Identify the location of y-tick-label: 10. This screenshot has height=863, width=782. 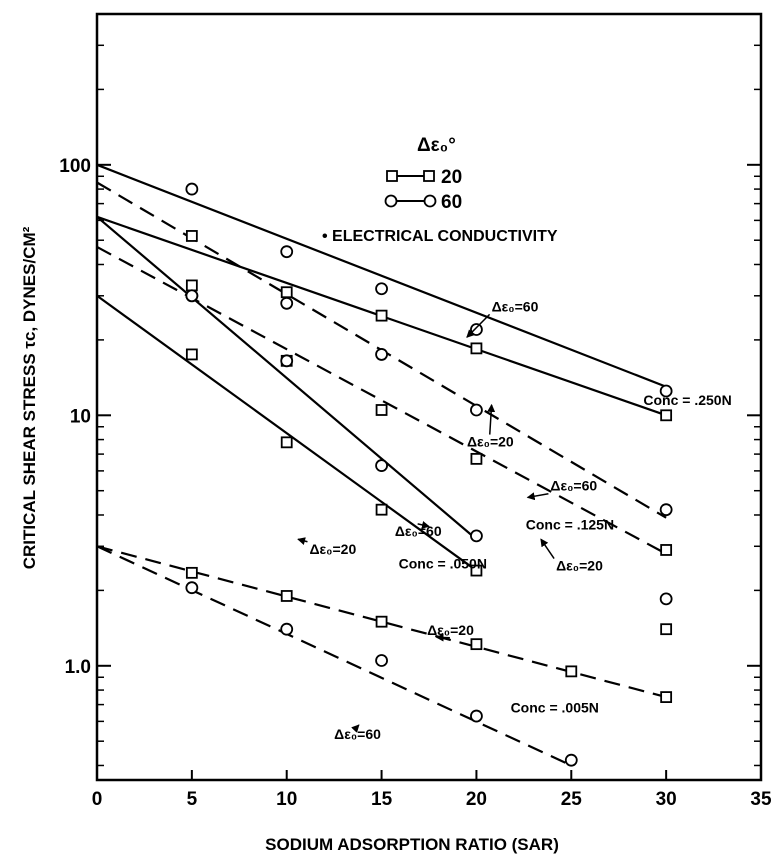
(80, 416).